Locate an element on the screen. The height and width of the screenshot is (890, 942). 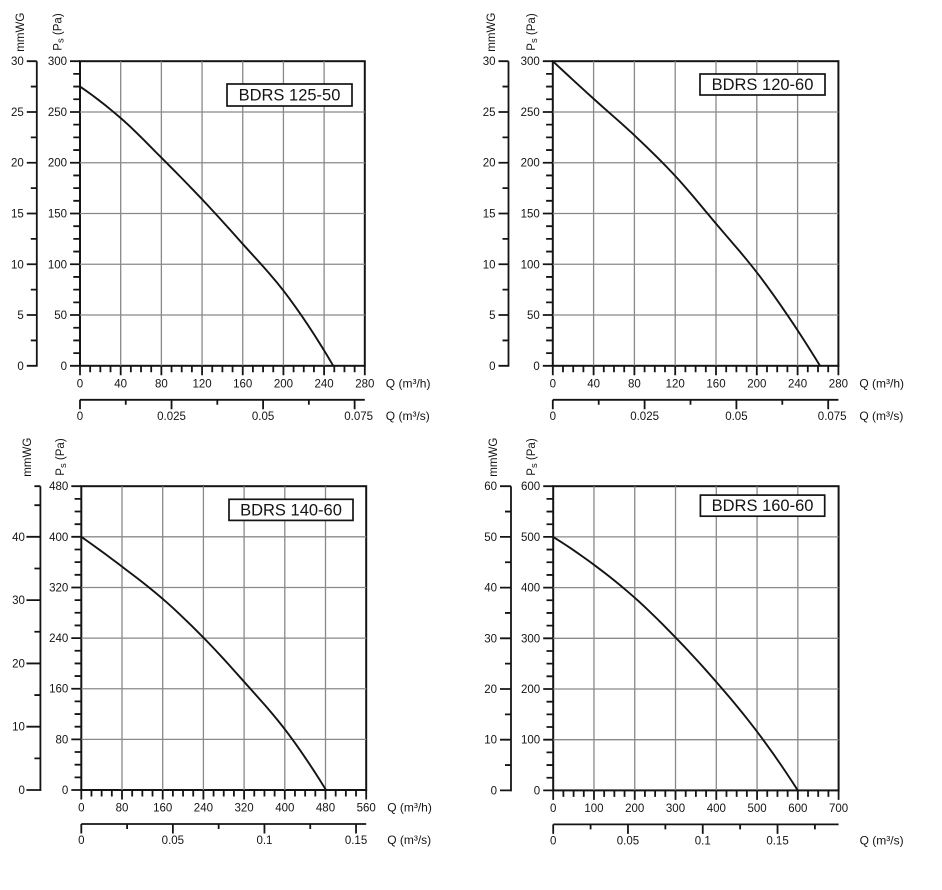
svg-text: 150 is located at coordinates (57, 215).